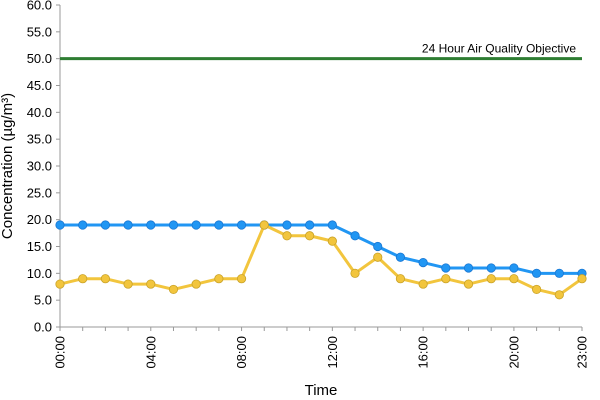  I want to click on y-tick-label: 10.0, so click(39, 273).